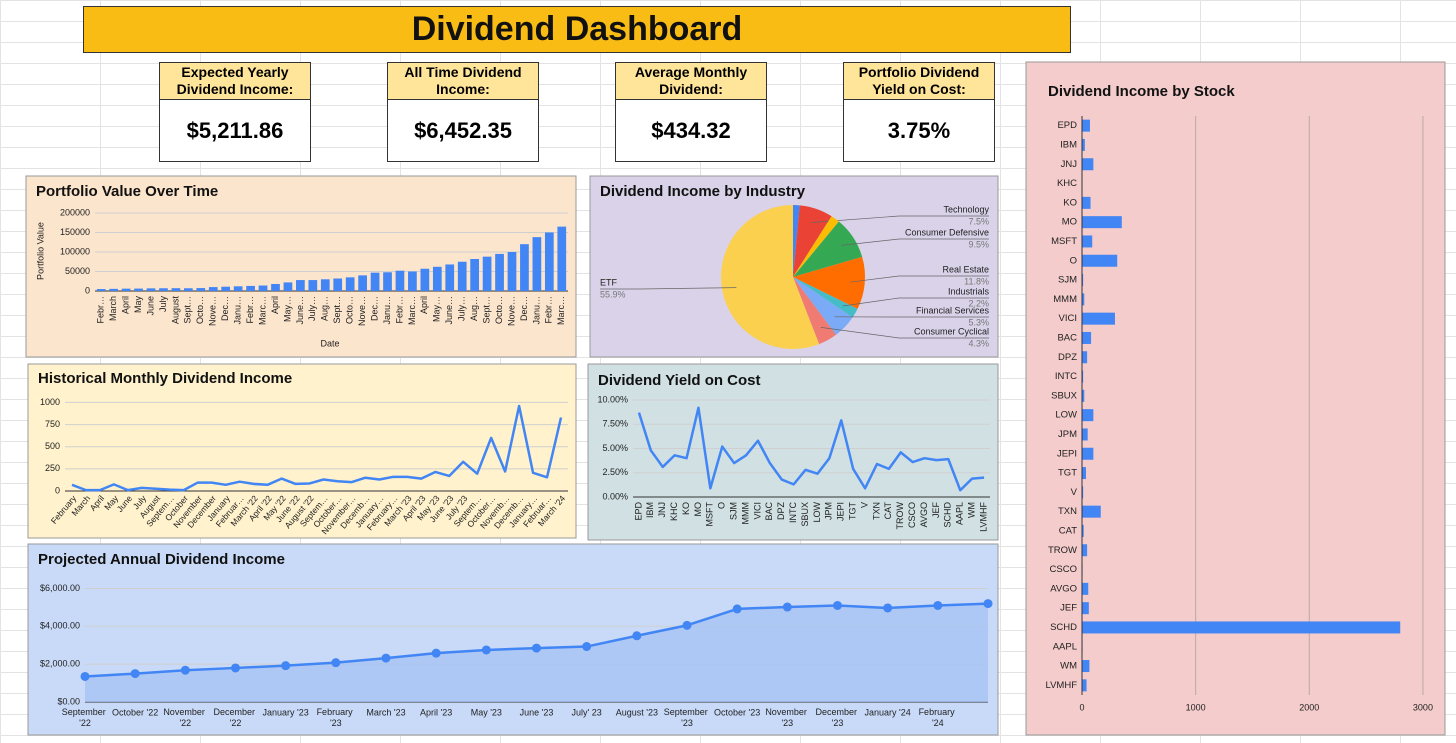  What do you see at coordinates (1066, 376) in the screenshot?
I see `y-tick-label: INTC` at bounding box center [1066, 376].